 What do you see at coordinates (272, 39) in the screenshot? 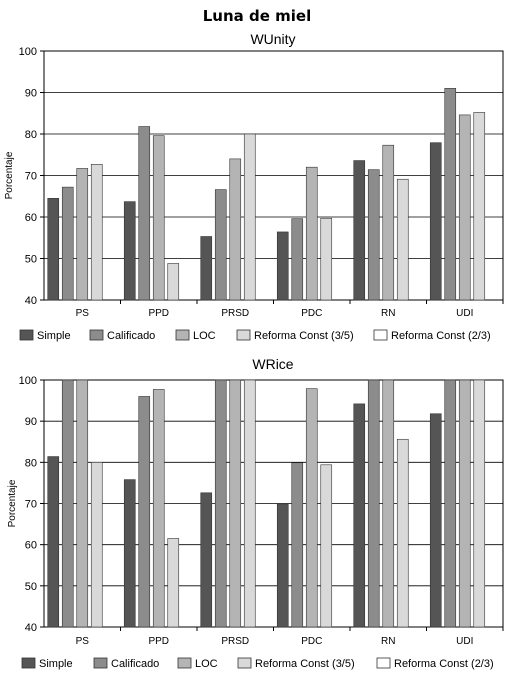
I see `chart-title: WUnity` at bounding box center [272, 39].